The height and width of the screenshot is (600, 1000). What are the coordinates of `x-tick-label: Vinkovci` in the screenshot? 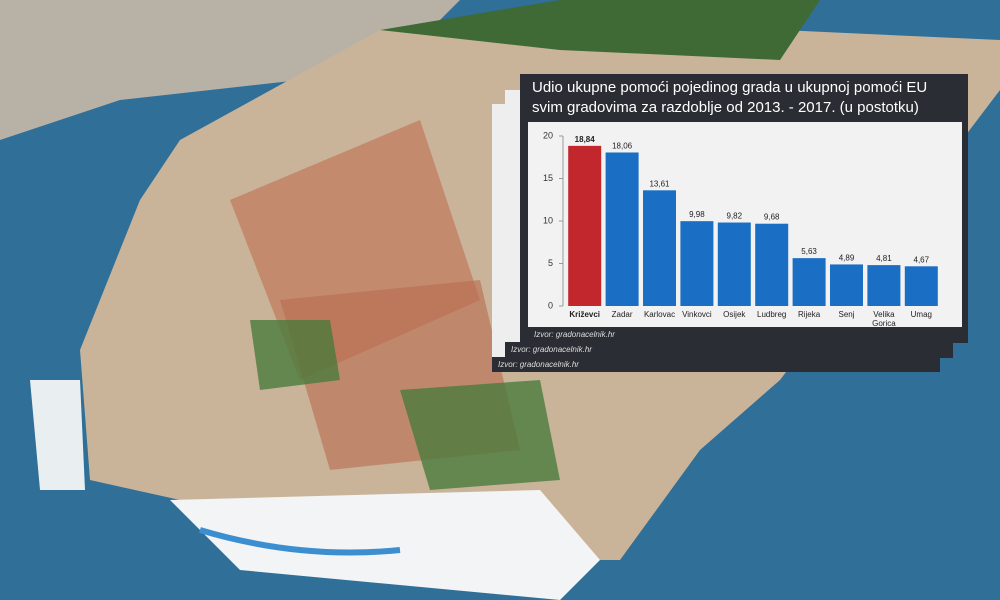 It's located at (697, 314).